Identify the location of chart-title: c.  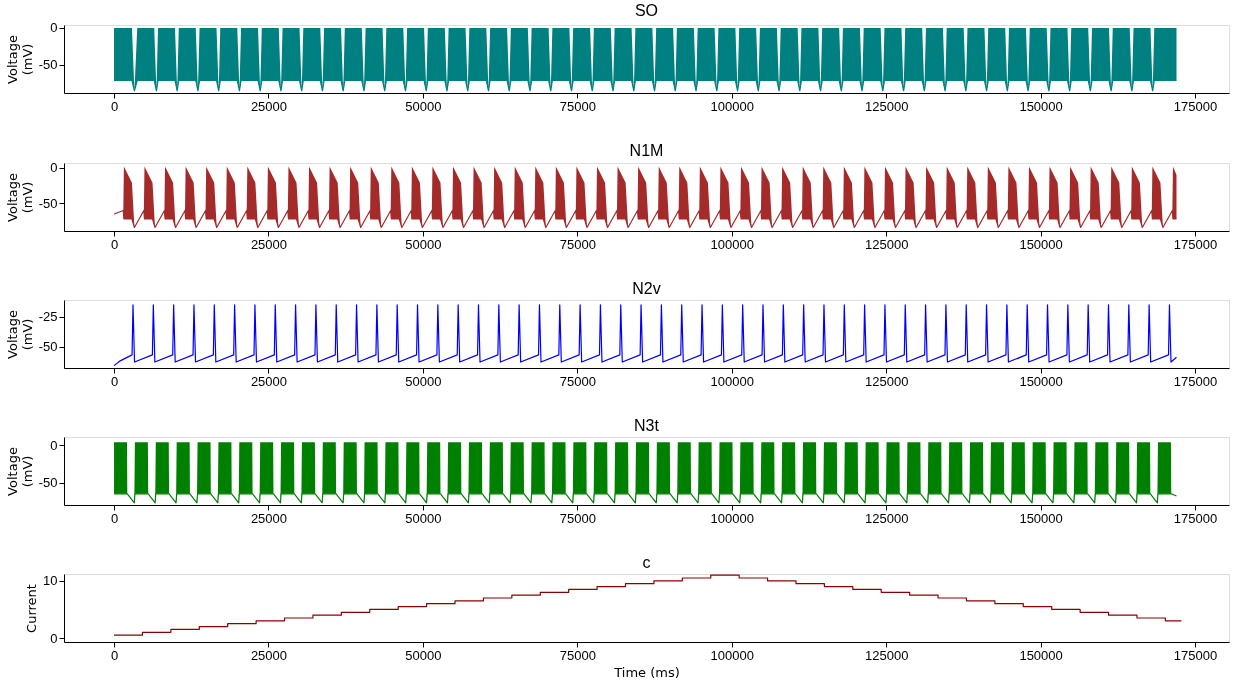
(646, 562).